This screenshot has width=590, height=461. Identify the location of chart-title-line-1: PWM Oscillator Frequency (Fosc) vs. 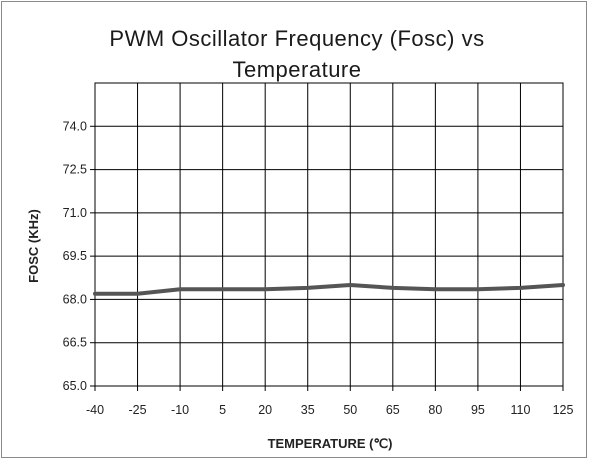
(296, 38).